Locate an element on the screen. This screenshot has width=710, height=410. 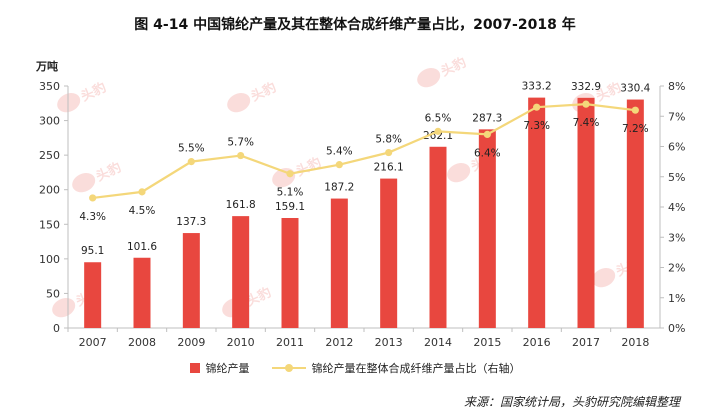
bar-2018 is located at coordinates (635, 213).